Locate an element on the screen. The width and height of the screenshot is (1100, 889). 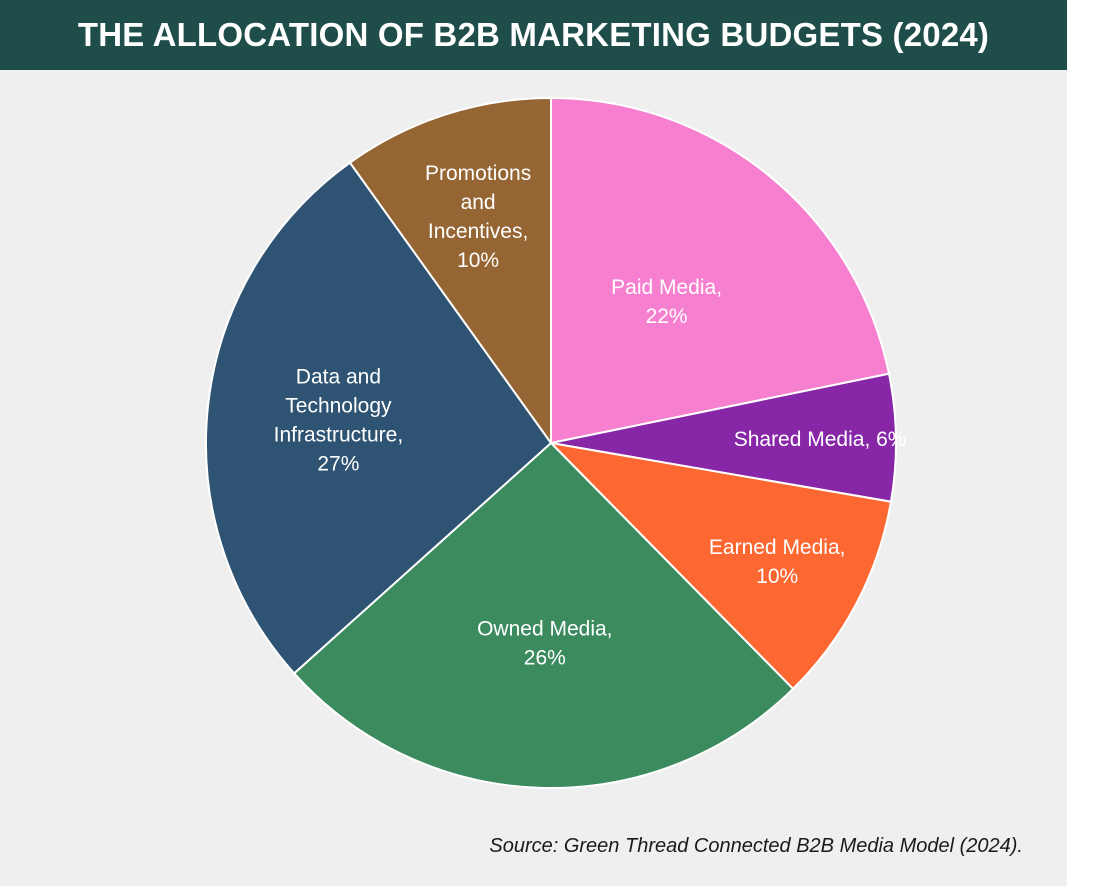
slice-label-line: Shared Media, 6% is located at coordinates (820, 439).